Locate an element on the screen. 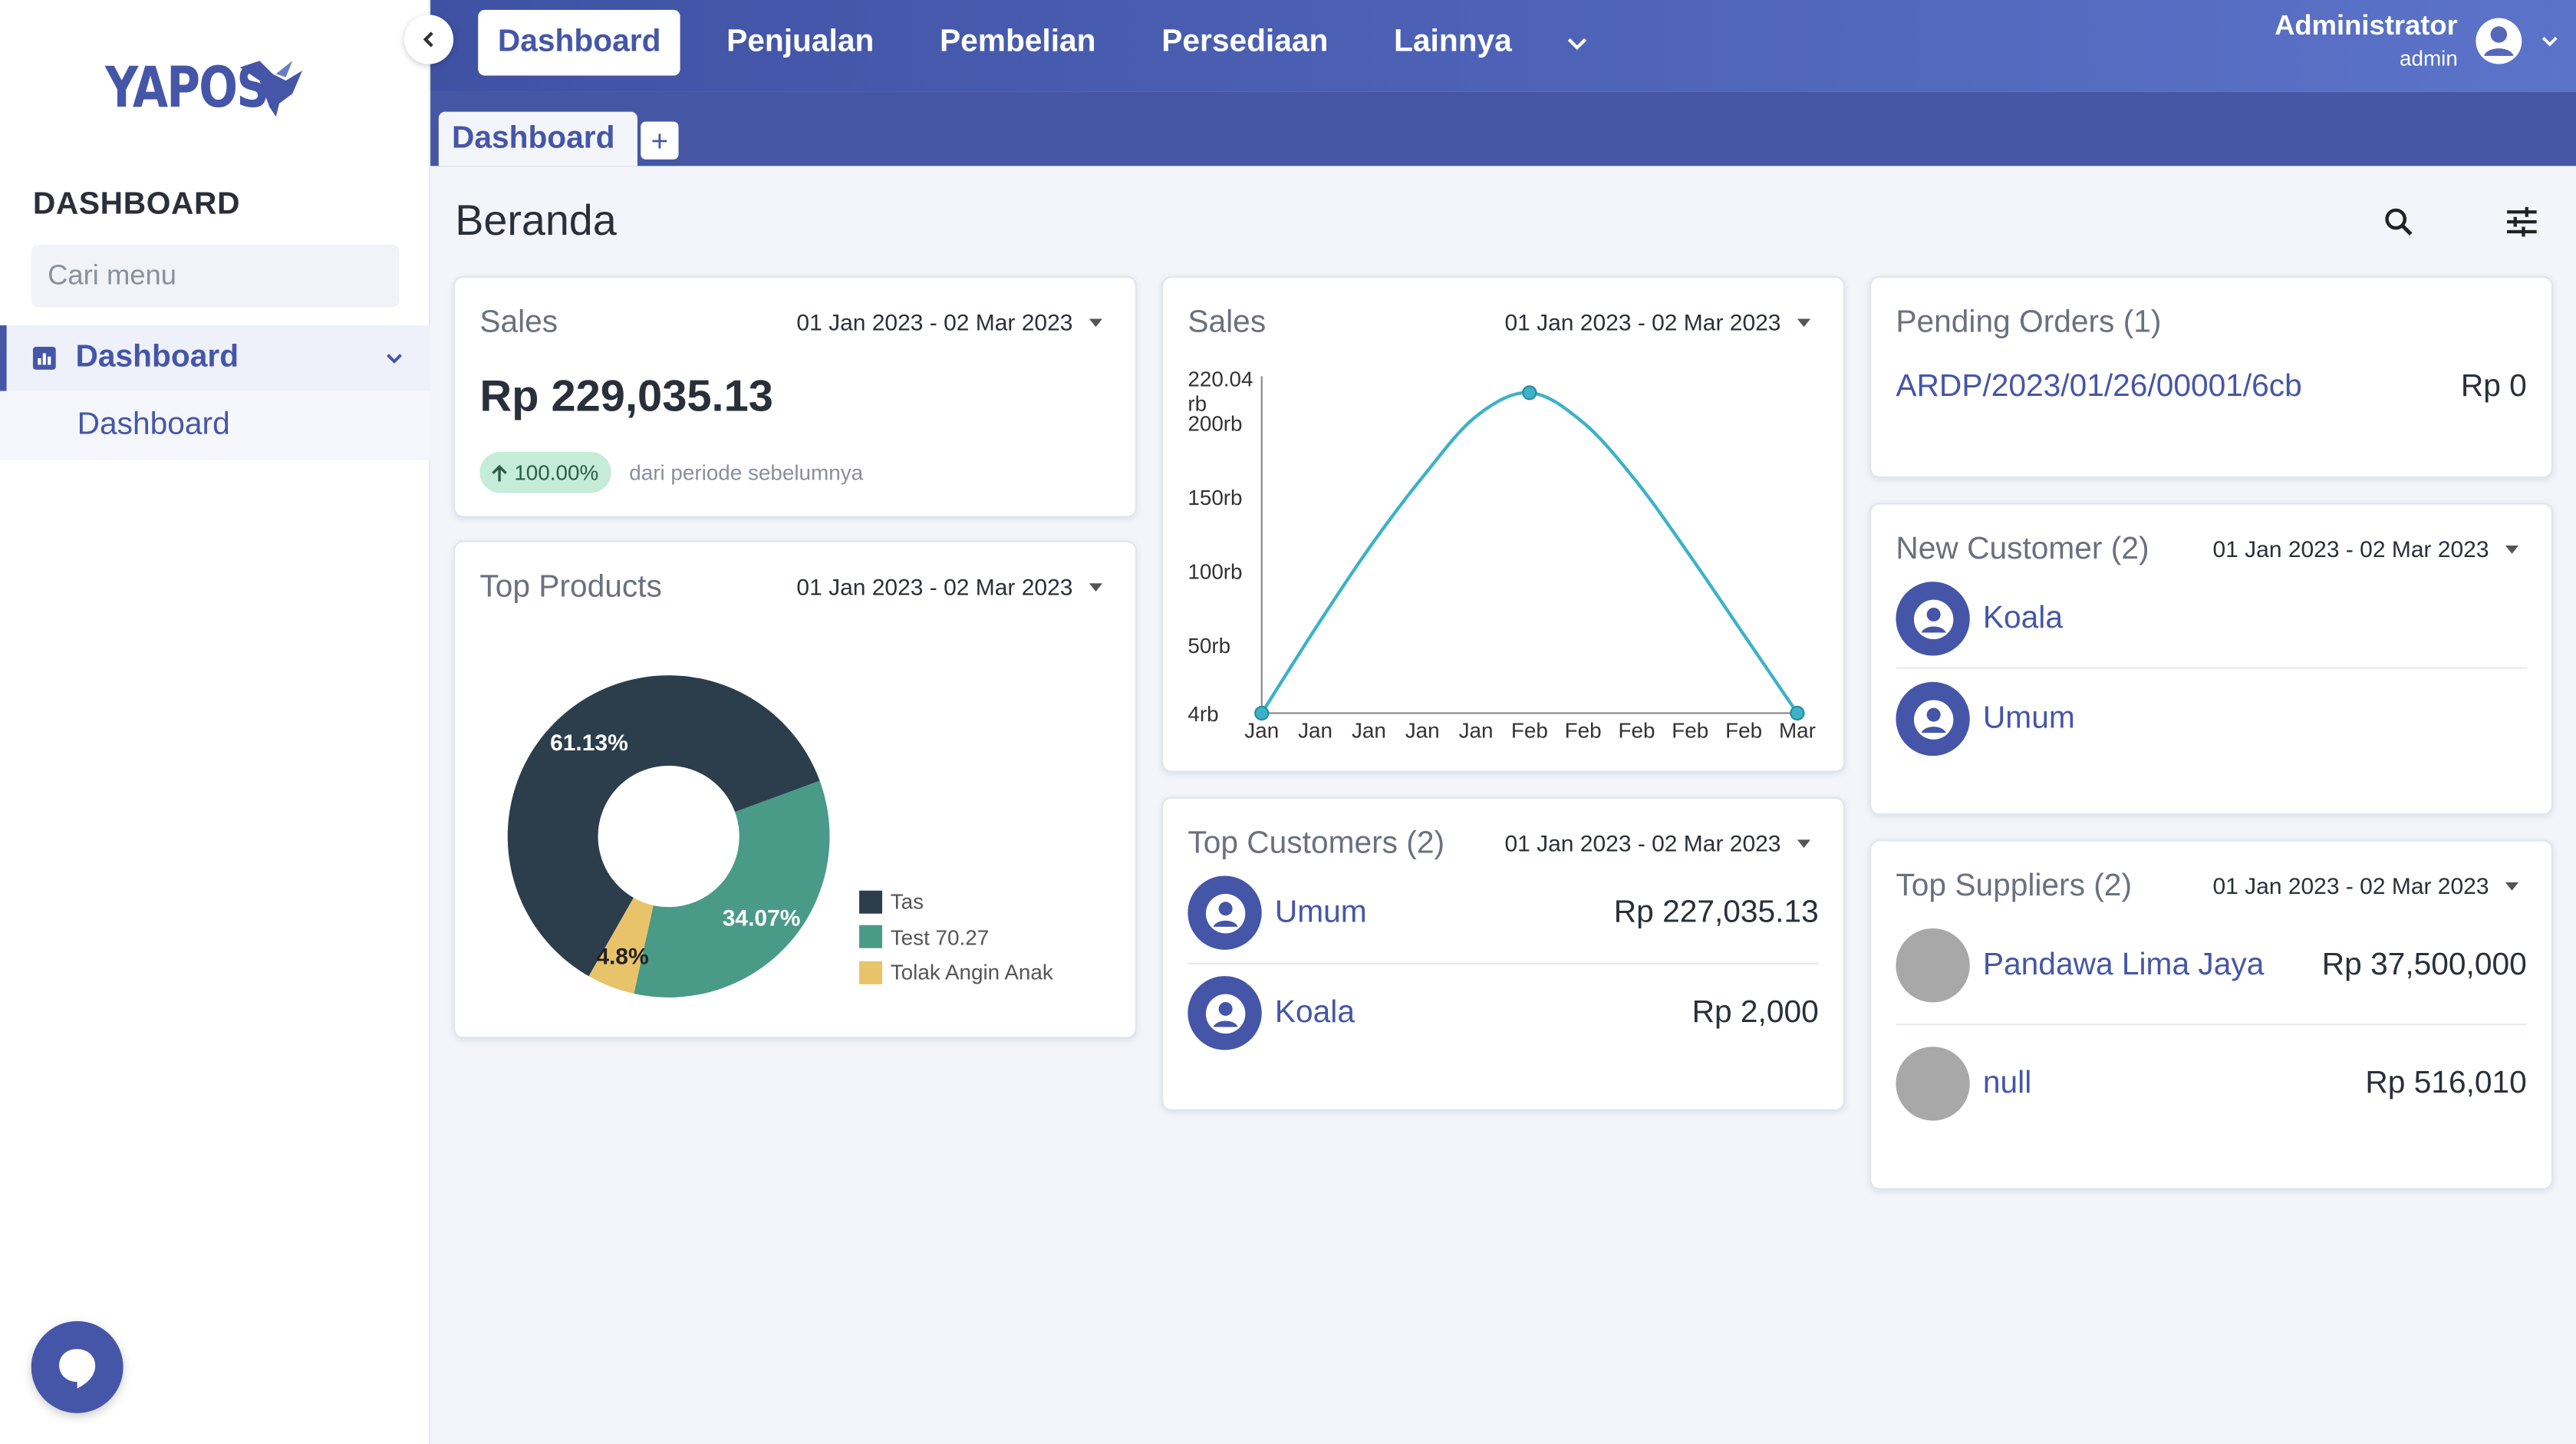 The height and width of the screenshot is (1444, 2576). tab-dashboard: Dashboard is located at coordinates (538, 138).